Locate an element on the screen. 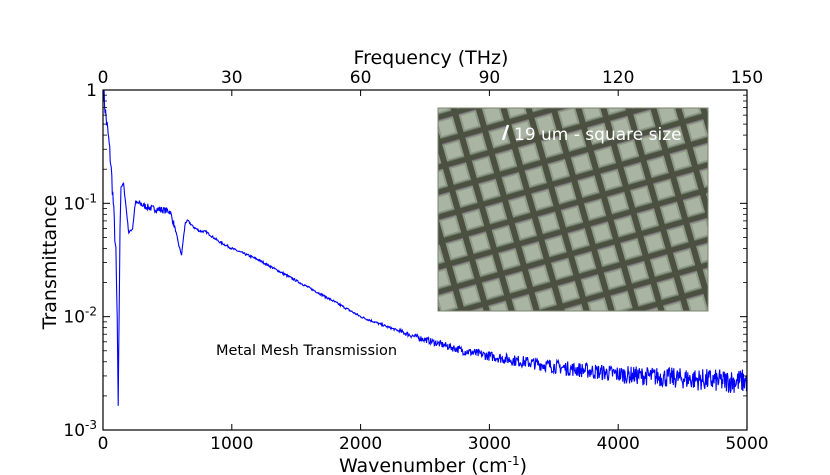 The image size is (830, 475). y-tick-label: 10⁻³ is located at coordinates (80, 429).